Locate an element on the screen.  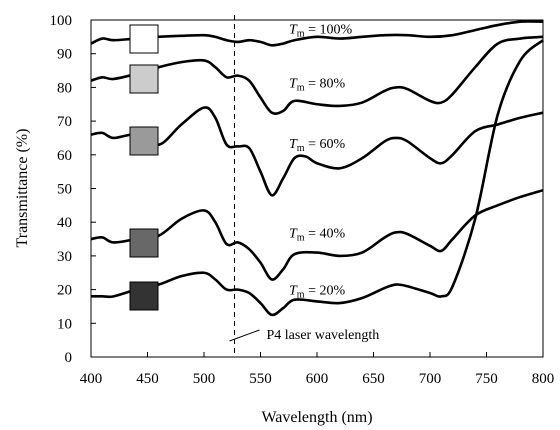
series-label-4: Tm = 40% is located at coordinates (317, 234).